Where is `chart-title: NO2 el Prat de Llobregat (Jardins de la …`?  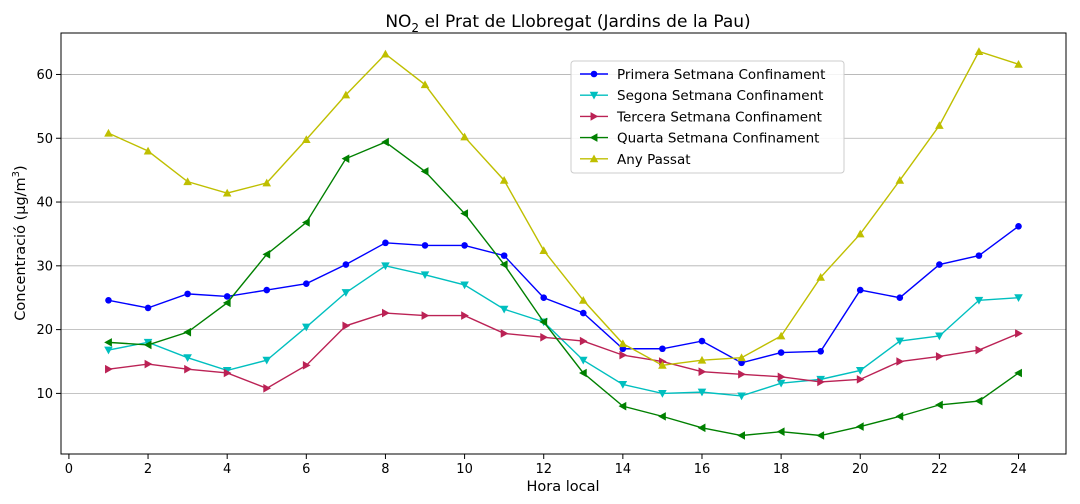 chart-title: NO2 el Prat de Llobregat (Jardins de la … is located at coordinates (567, 23).